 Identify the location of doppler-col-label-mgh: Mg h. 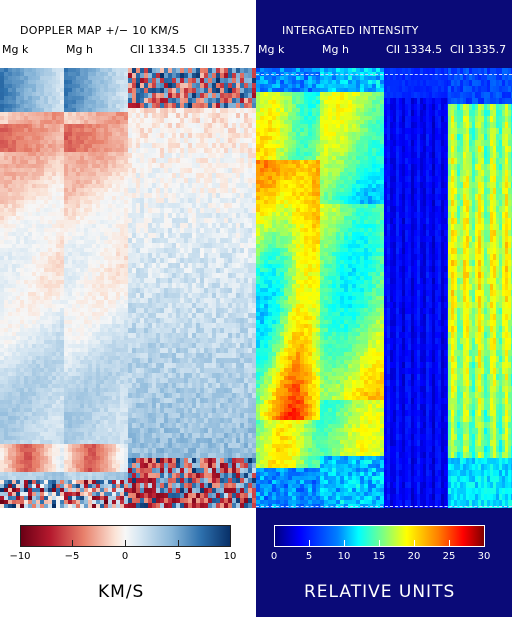
(79, 49).